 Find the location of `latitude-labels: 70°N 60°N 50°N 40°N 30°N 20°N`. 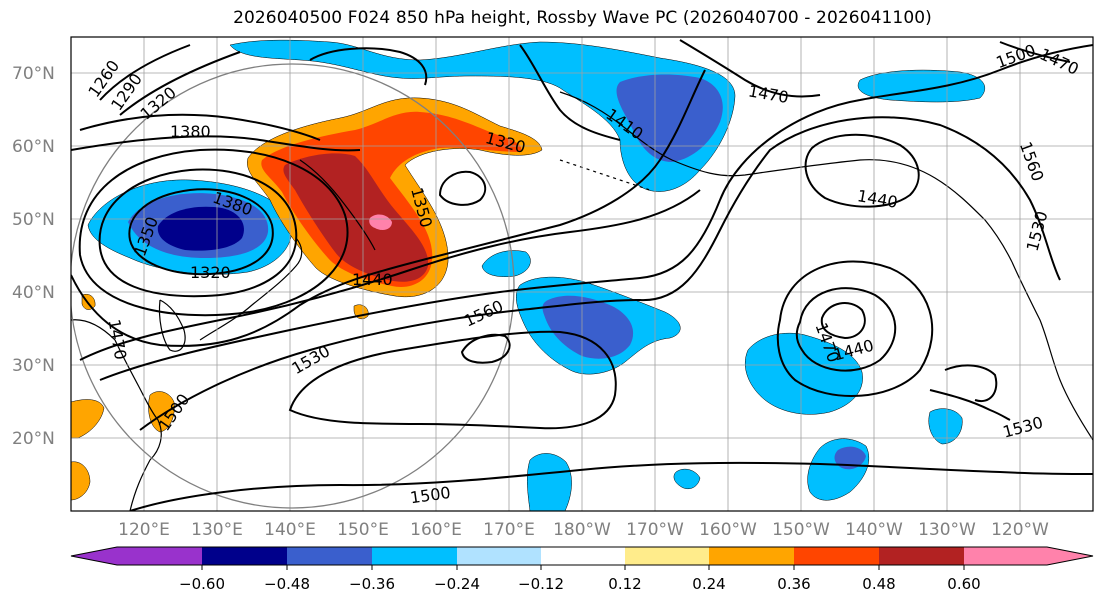

latitude-labels: 70°N 60°N 50°N 40°N 30°N 20°N is located at coordinates (33, 256).